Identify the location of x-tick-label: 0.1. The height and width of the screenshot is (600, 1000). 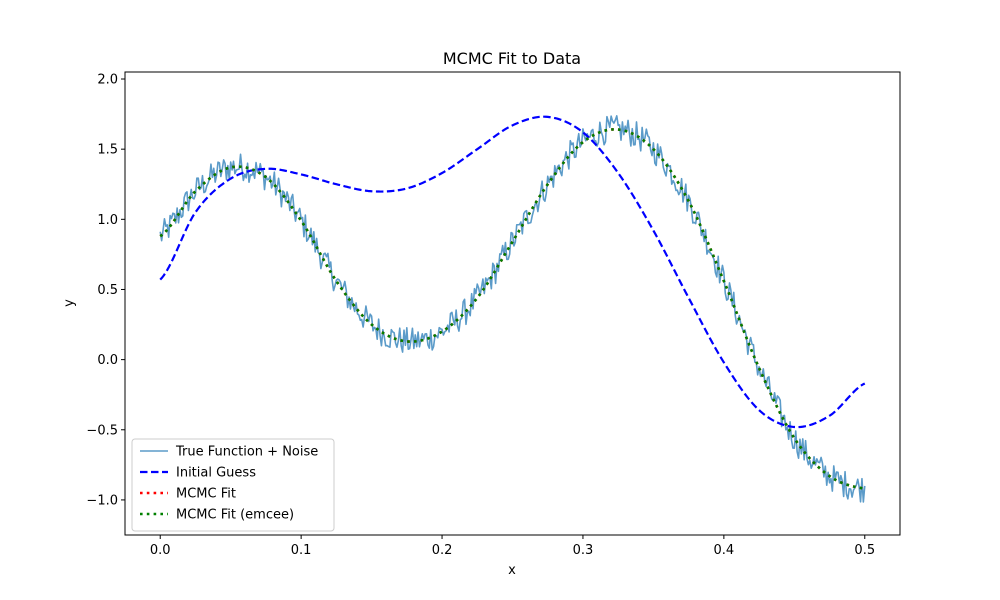
(301, 550).